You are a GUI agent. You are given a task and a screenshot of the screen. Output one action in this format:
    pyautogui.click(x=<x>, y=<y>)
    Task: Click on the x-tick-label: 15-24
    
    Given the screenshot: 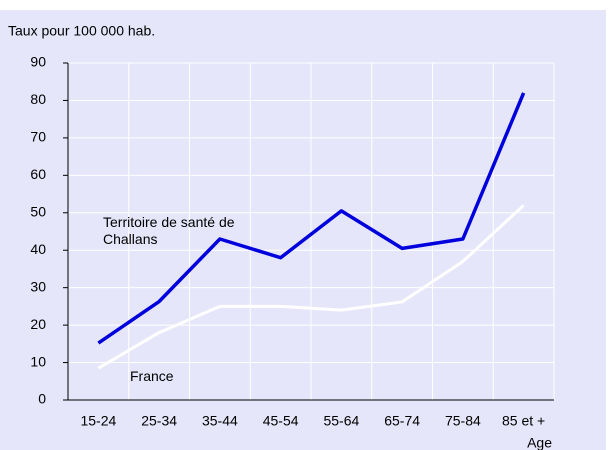 What is the action you would take?
    pyautogui.click(x=98, y=421)
    